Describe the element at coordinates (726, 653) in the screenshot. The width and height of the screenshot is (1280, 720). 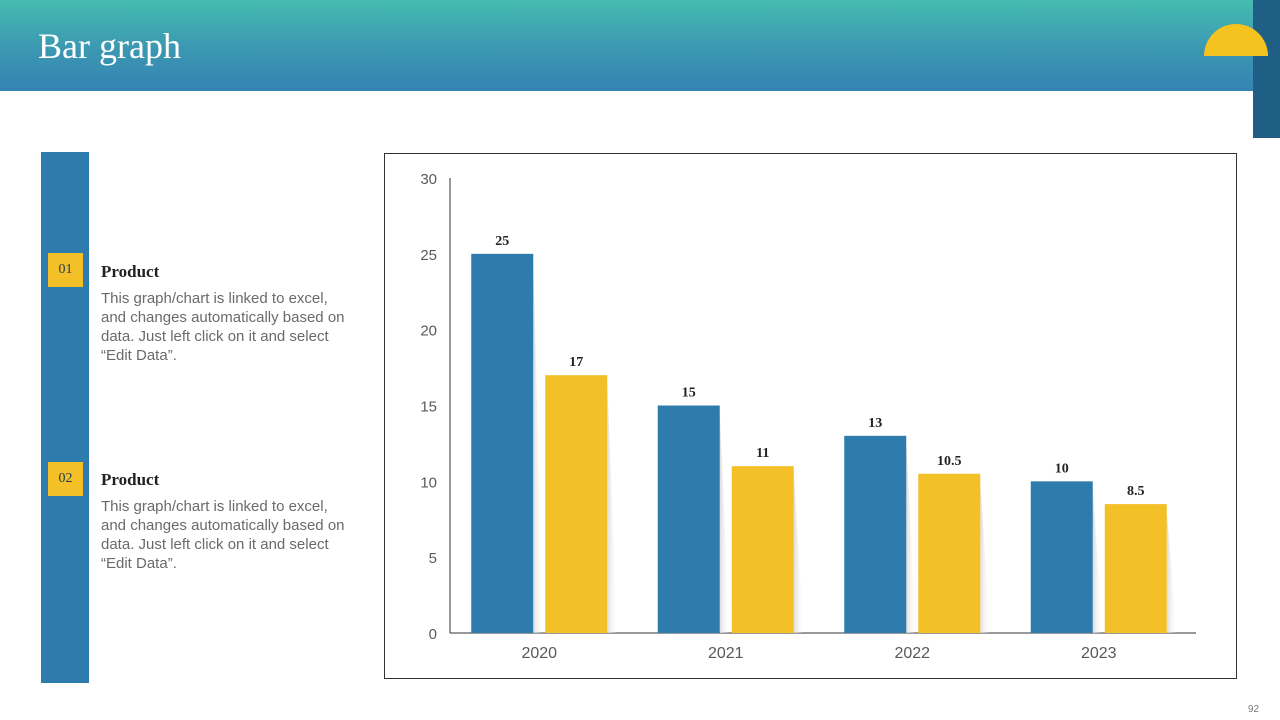
I see `x-tick-label: 2021` at that location.